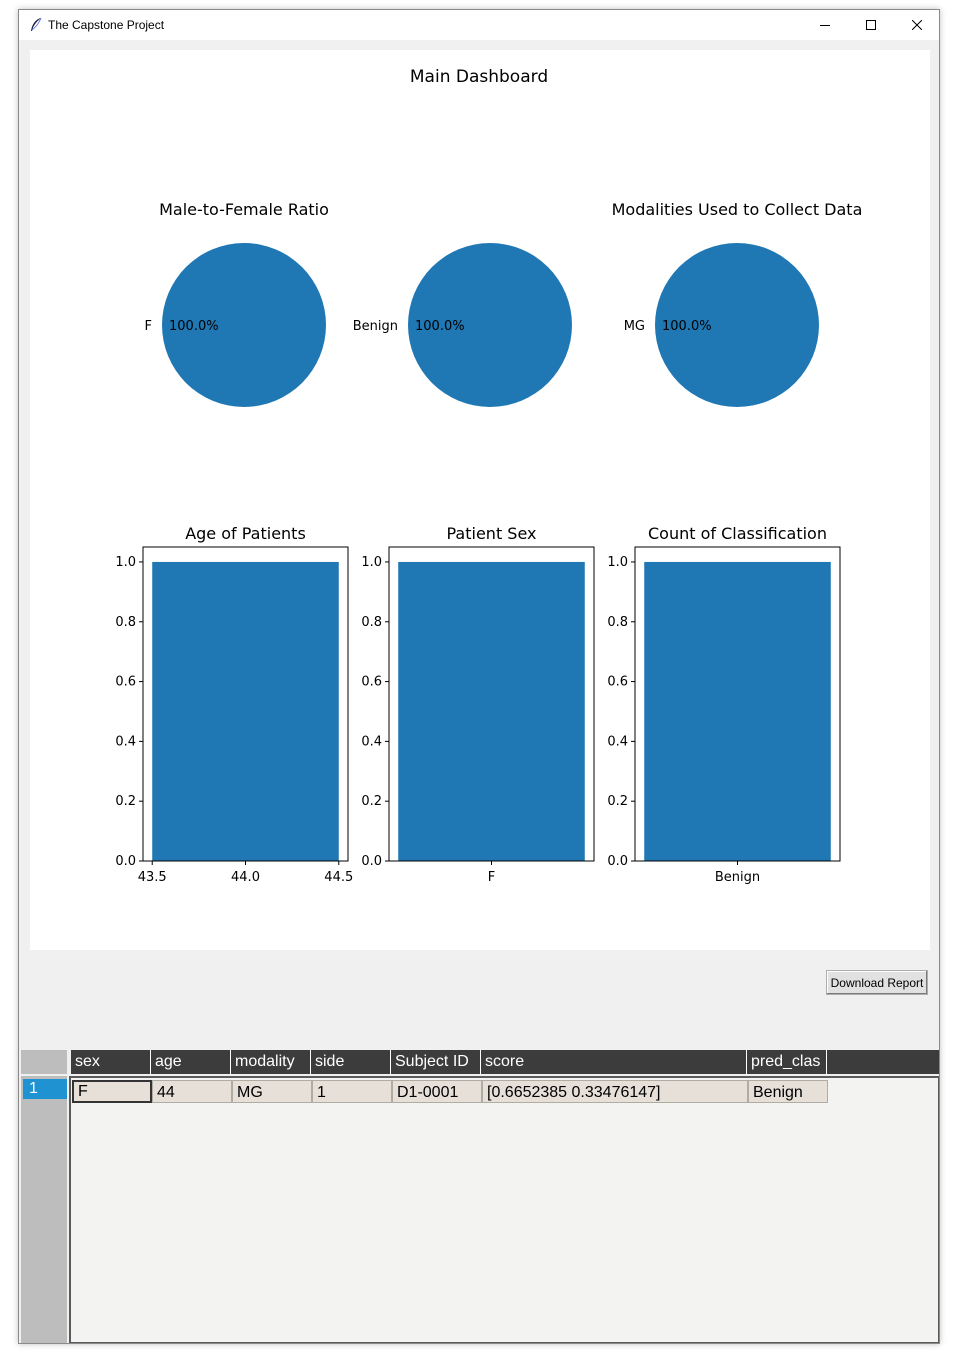  I want to click on pie-chart-title: Modalities Used to Collect Data, so click(737, 209).